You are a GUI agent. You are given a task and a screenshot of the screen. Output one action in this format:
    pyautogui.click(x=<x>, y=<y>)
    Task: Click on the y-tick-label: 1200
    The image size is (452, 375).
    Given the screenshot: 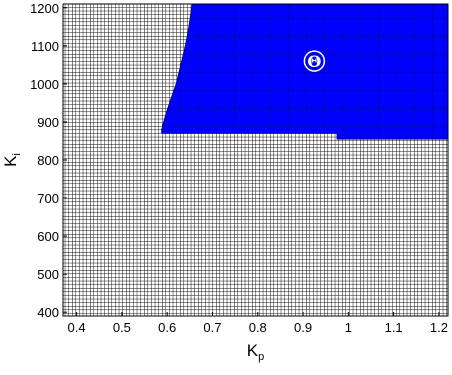 What is the action you would take?
    pyautogui.click(x=44, y=8)
    